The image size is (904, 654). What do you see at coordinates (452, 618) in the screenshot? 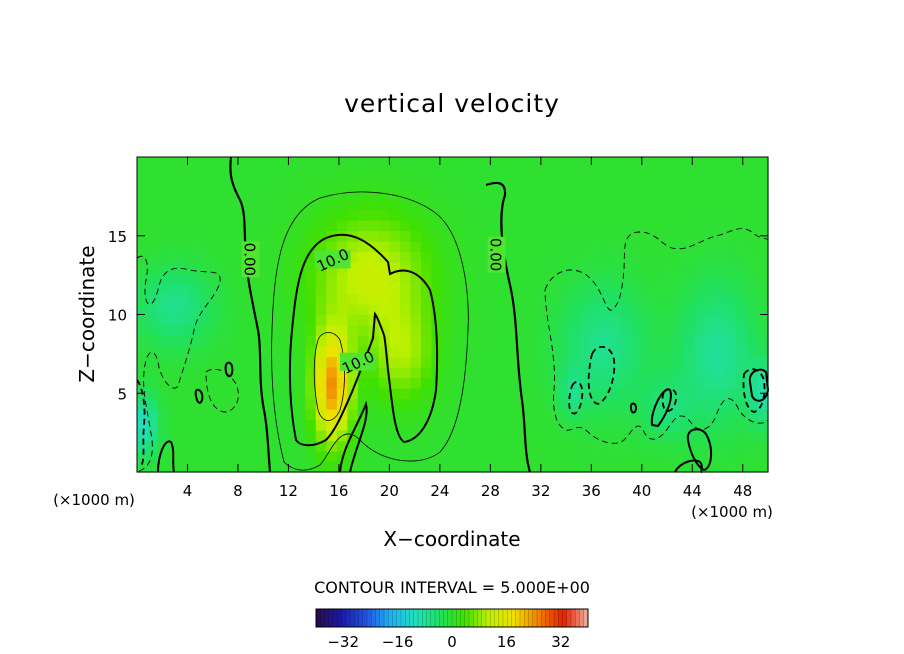
I see `colorbar-frame` at bounding box center [452, 618].